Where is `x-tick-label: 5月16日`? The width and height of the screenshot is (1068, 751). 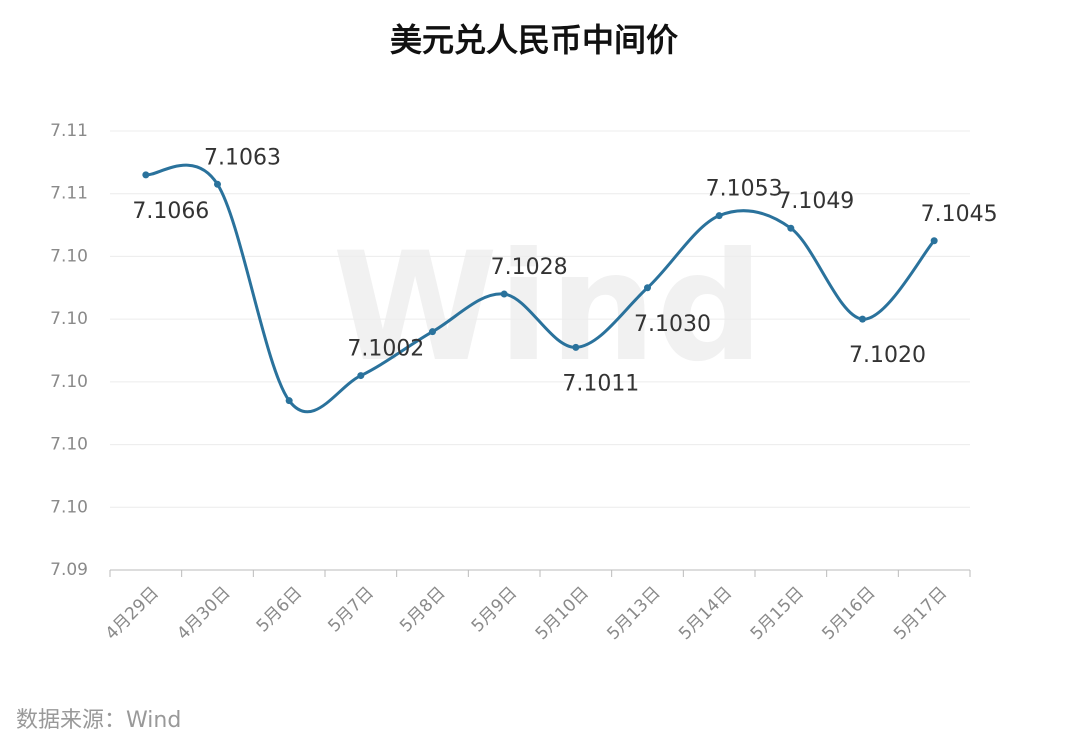
x-tick-label: 5月16日 is located at coordinates (848, 613).